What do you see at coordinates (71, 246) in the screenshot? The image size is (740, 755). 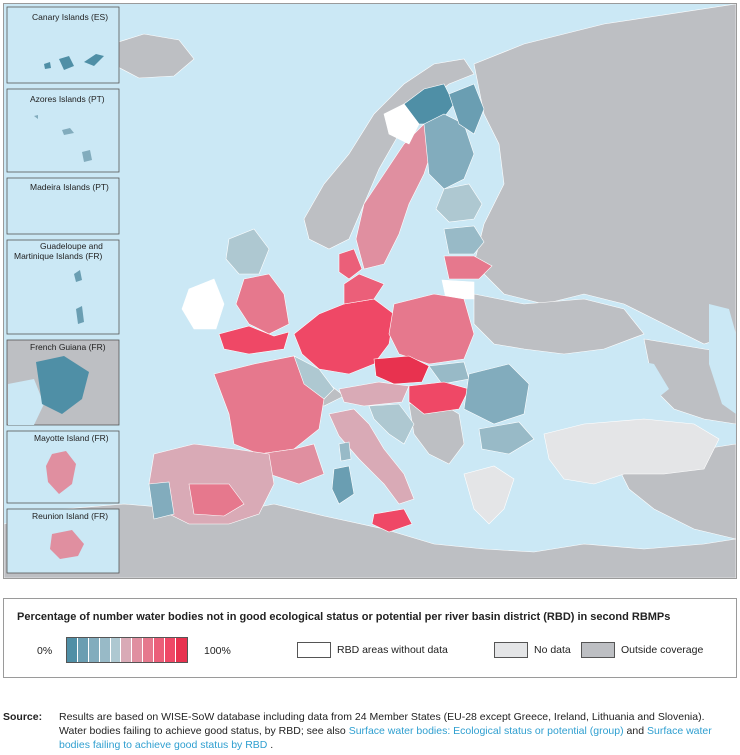 I see `inset-label-guadeloupe: Guadeloupe and` at bounding box center [71, 246].